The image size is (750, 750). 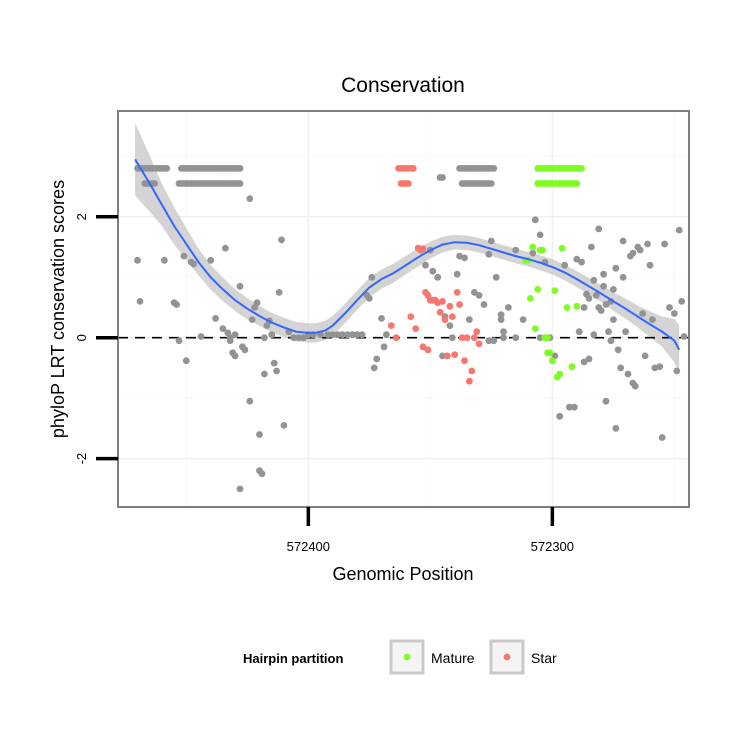 I want to click on legend-label-star: Star, so click(x=544, y=658).